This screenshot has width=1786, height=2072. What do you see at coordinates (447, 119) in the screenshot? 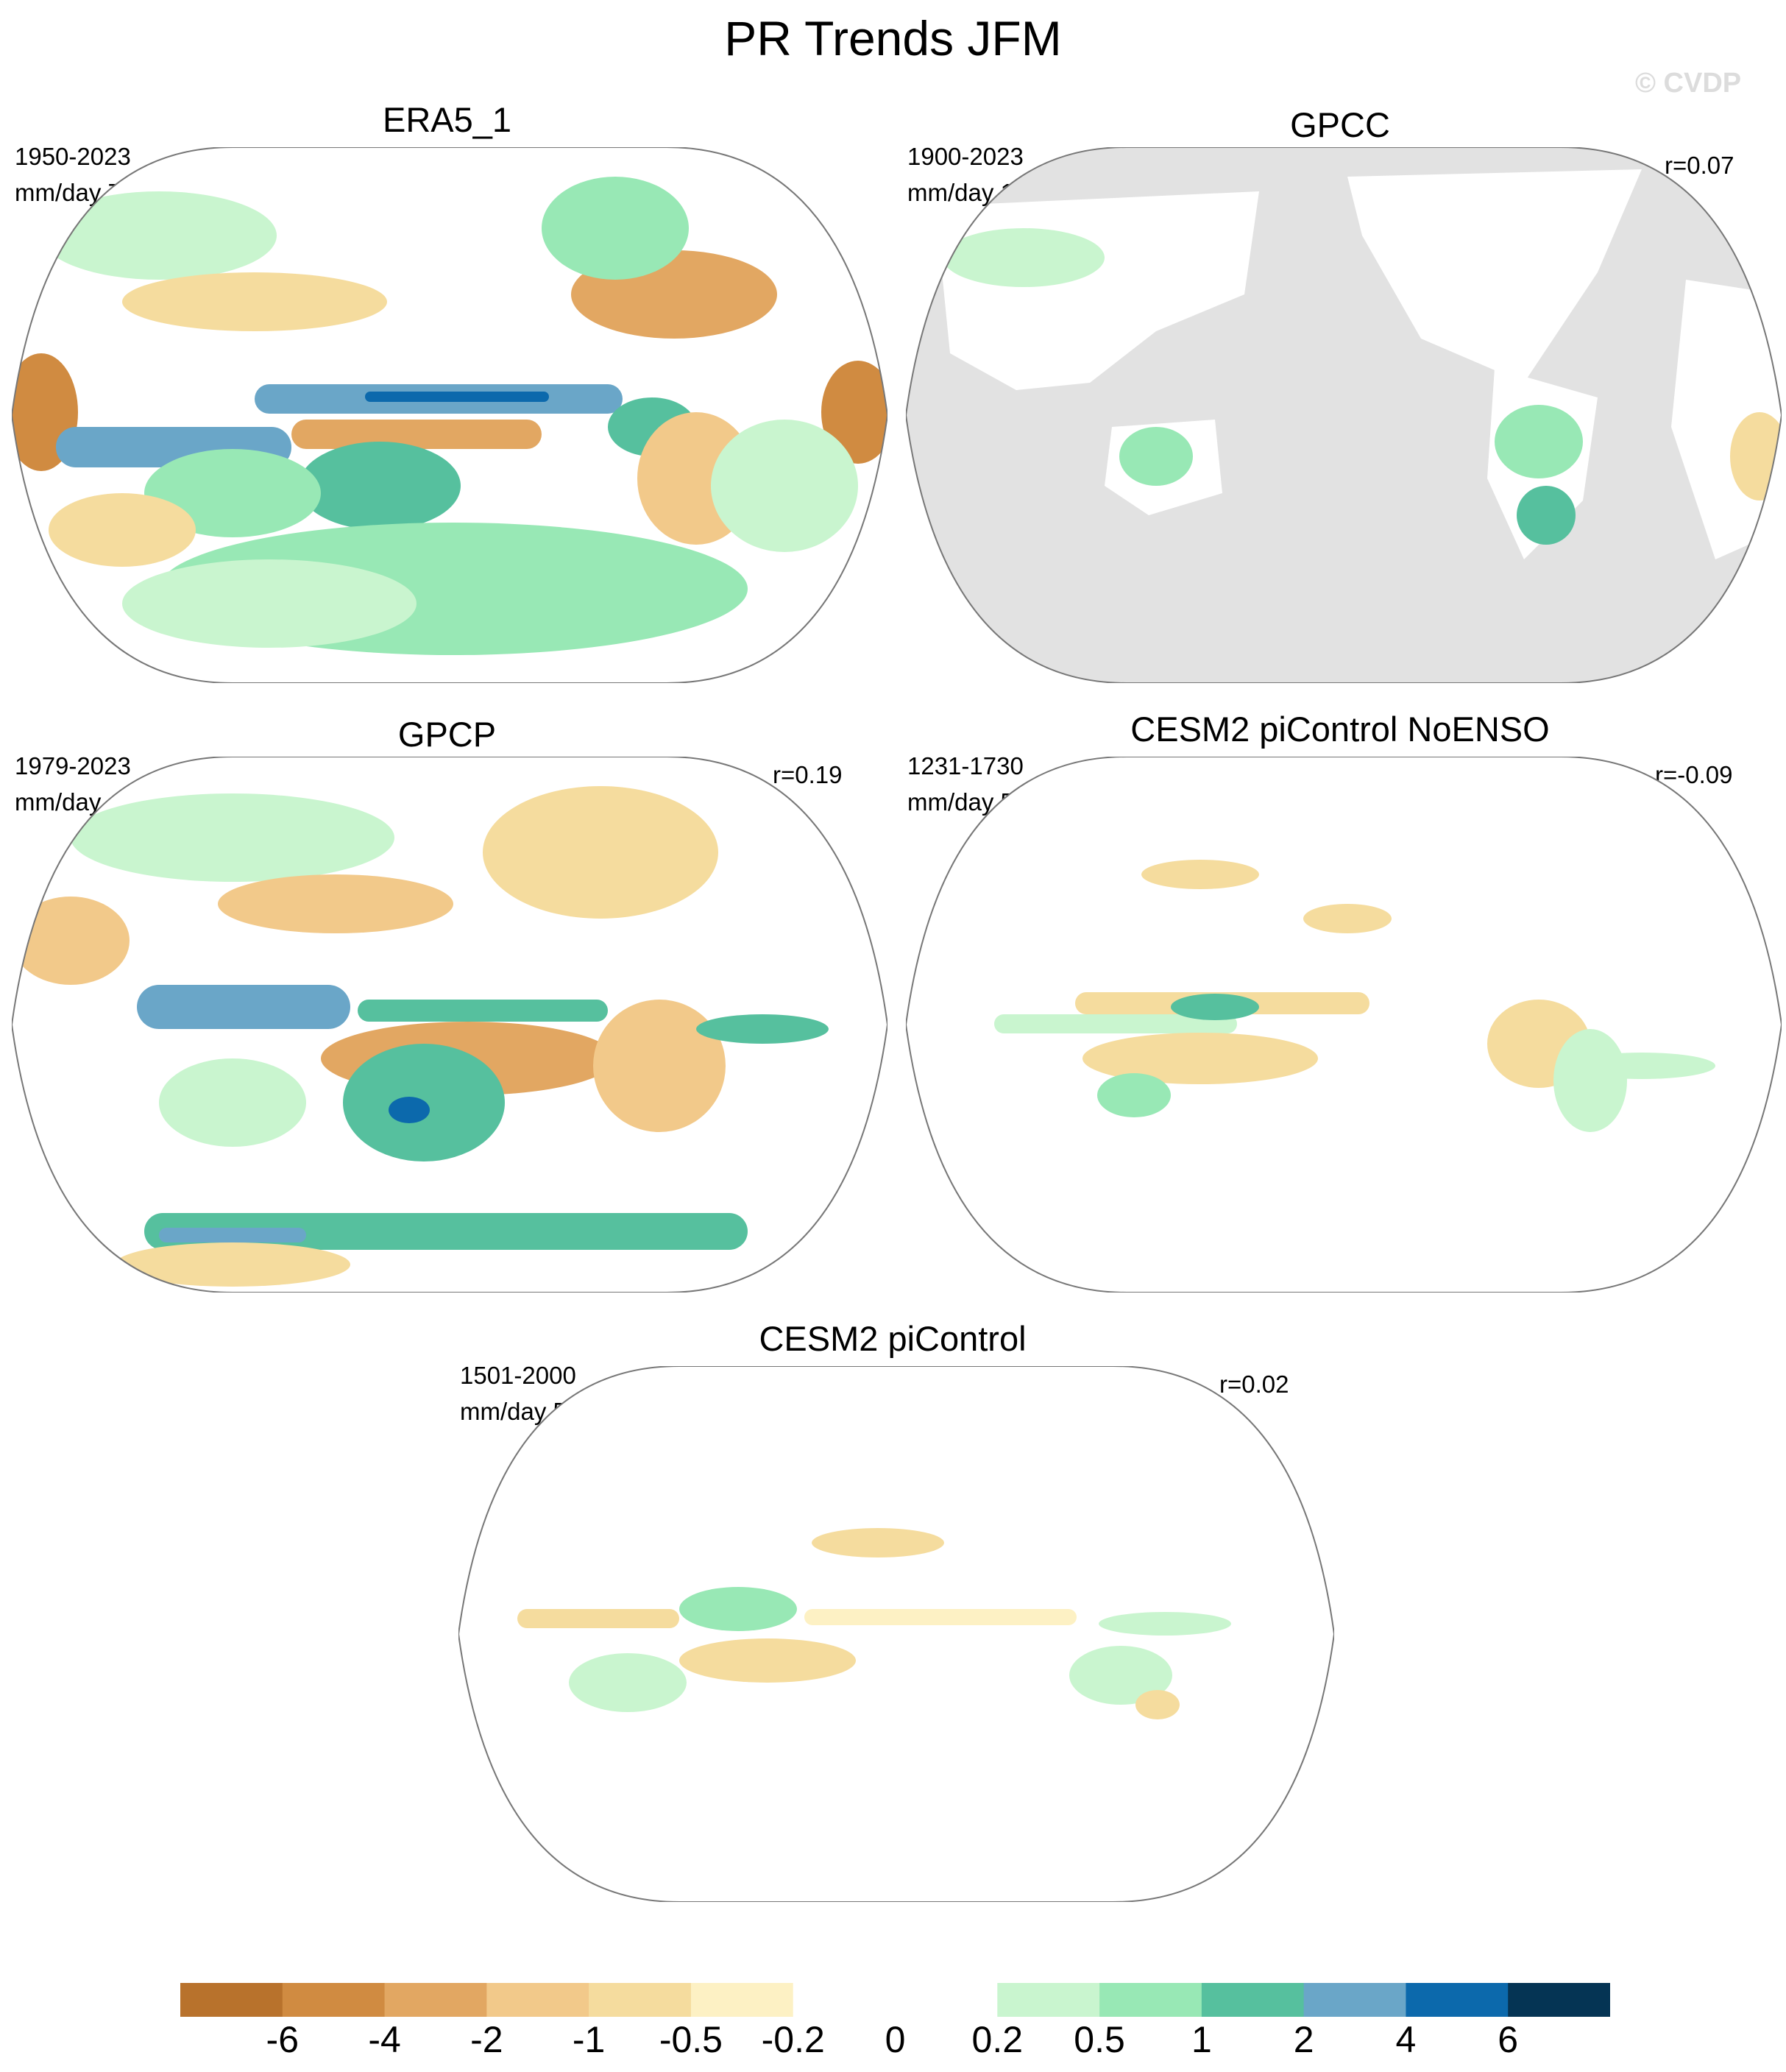
I see `panel-title: ERA5_1` at bounding box center [447, 119].